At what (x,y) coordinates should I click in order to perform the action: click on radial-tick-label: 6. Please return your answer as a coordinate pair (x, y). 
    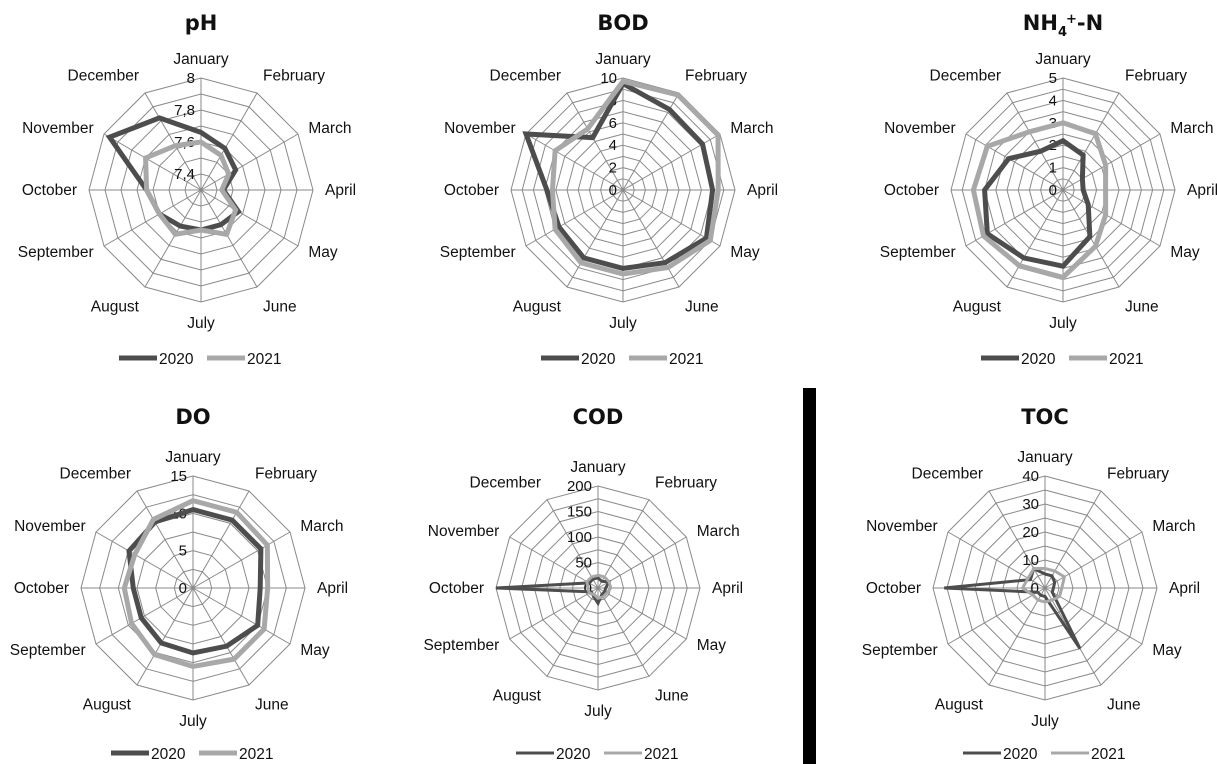
    Looking at the image, I should click on (613, 123).